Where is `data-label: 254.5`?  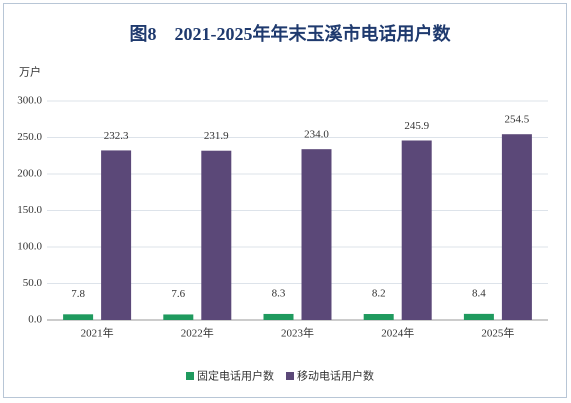 data-label: 254.5 is located at coordinates (517, 120).